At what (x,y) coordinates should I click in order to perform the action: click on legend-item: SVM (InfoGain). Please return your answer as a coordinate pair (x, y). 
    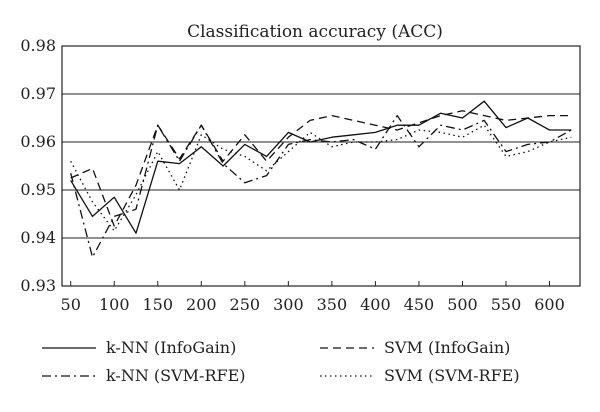
    Looking at the image, I should click on (415, 347).